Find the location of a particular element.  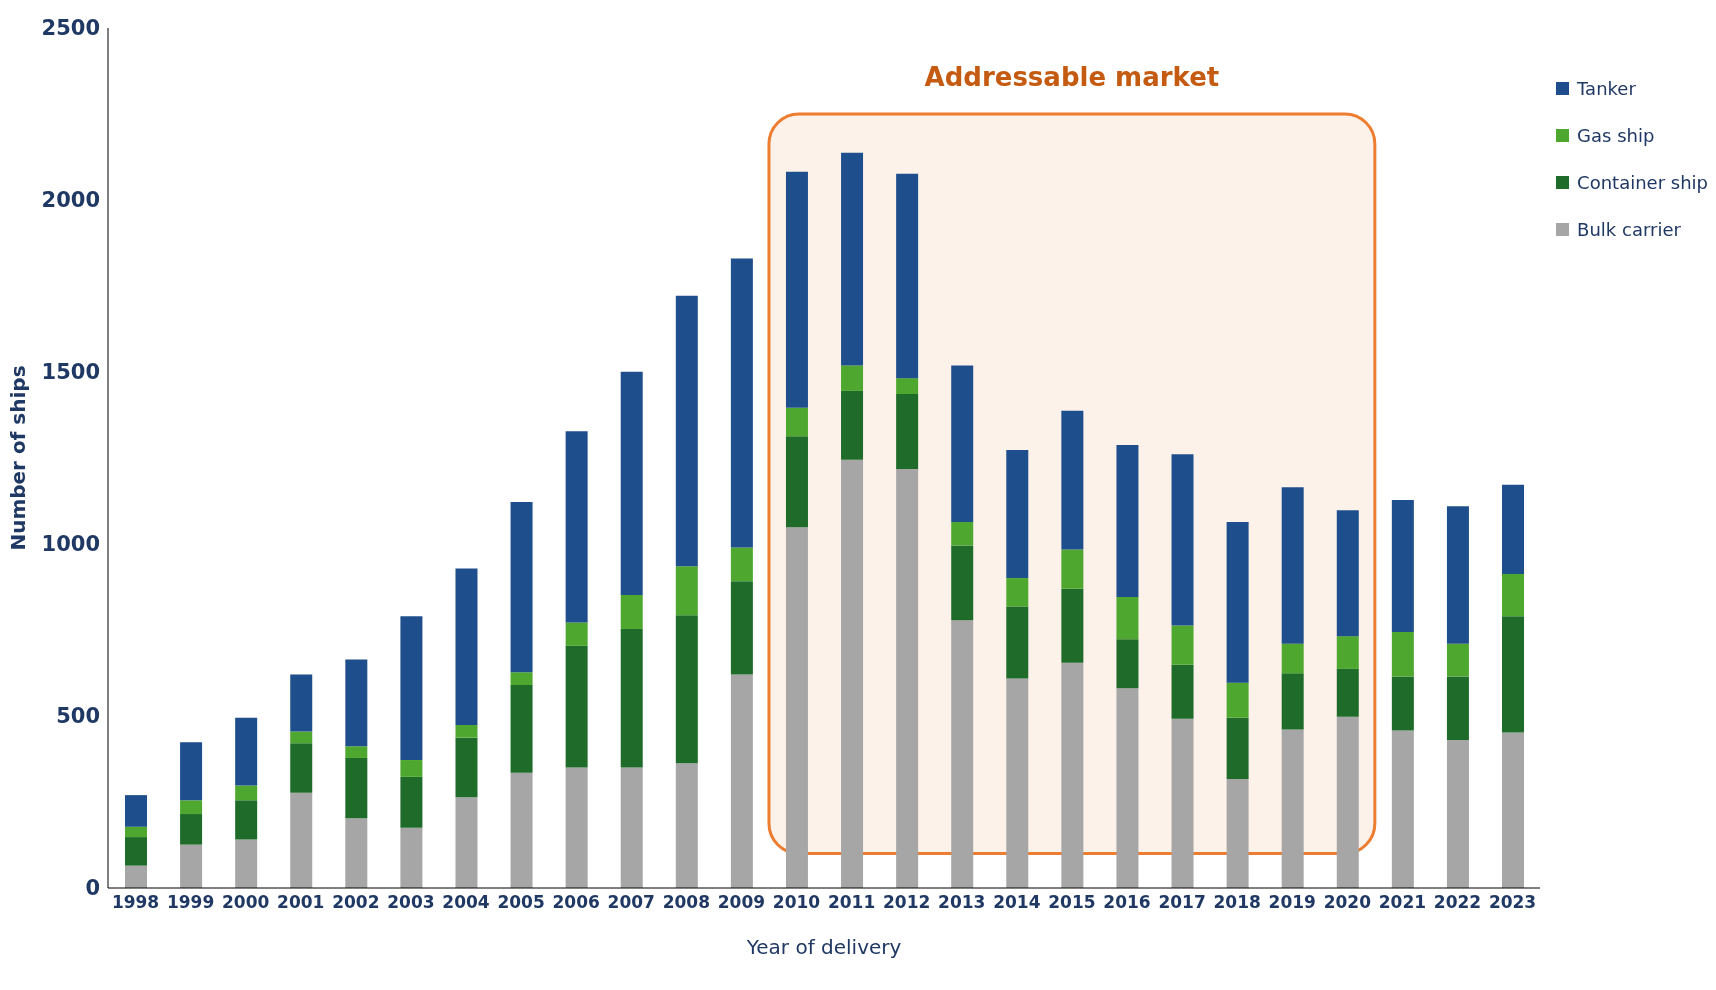

legend-label: Tanker is located at coordinates (1606, 88).